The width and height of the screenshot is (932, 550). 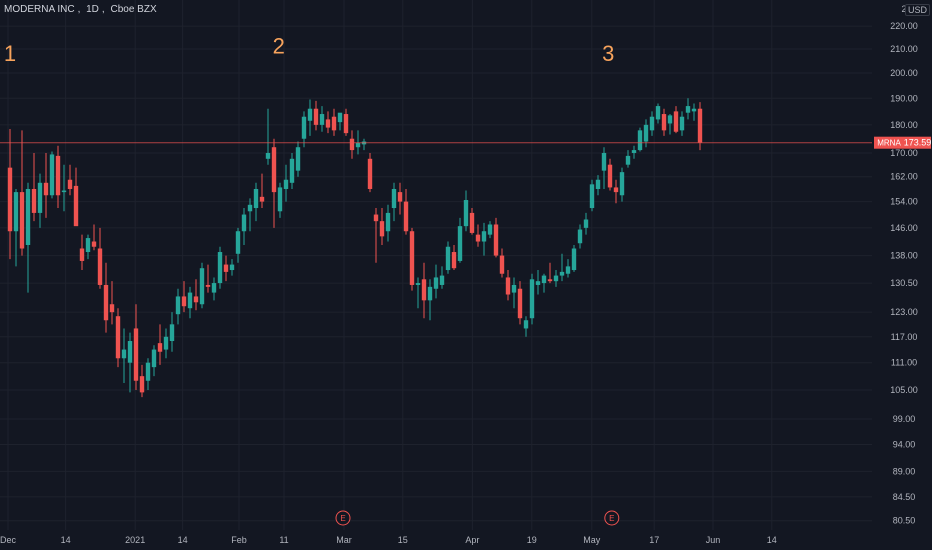 I want to click on interval-label: 1D, so click(x=92, y=9).